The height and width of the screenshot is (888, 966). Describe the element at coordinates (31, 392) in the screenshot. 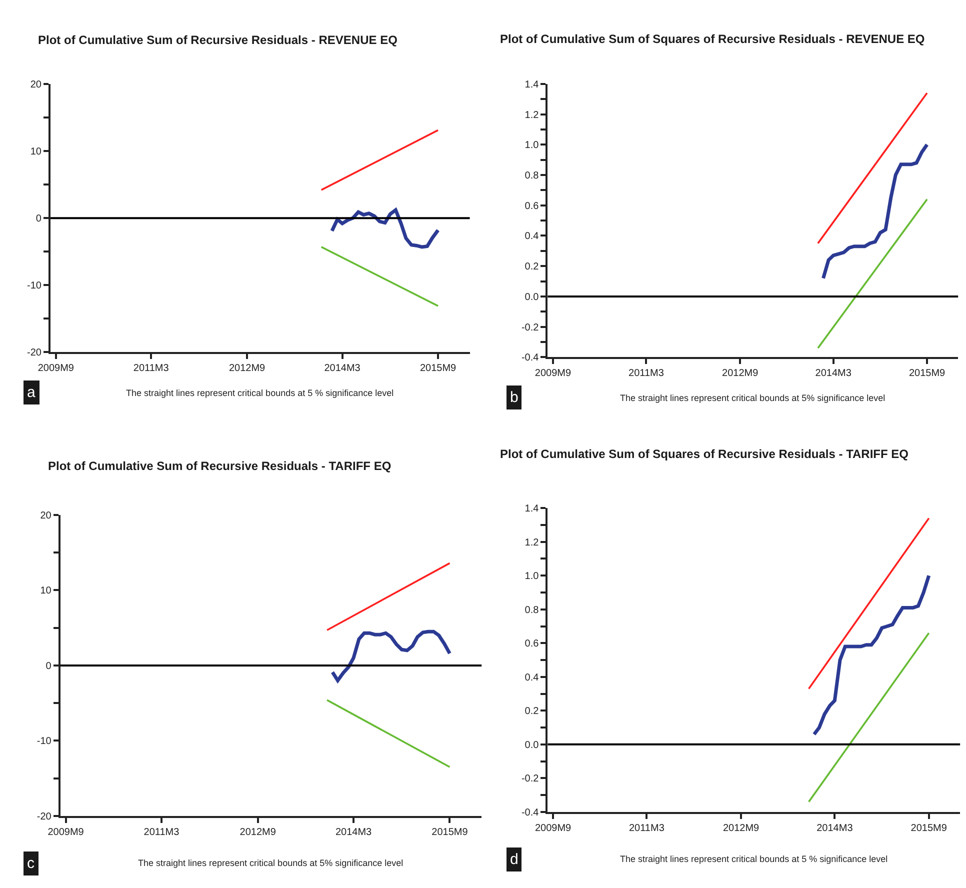

I see `text: a` at that location.